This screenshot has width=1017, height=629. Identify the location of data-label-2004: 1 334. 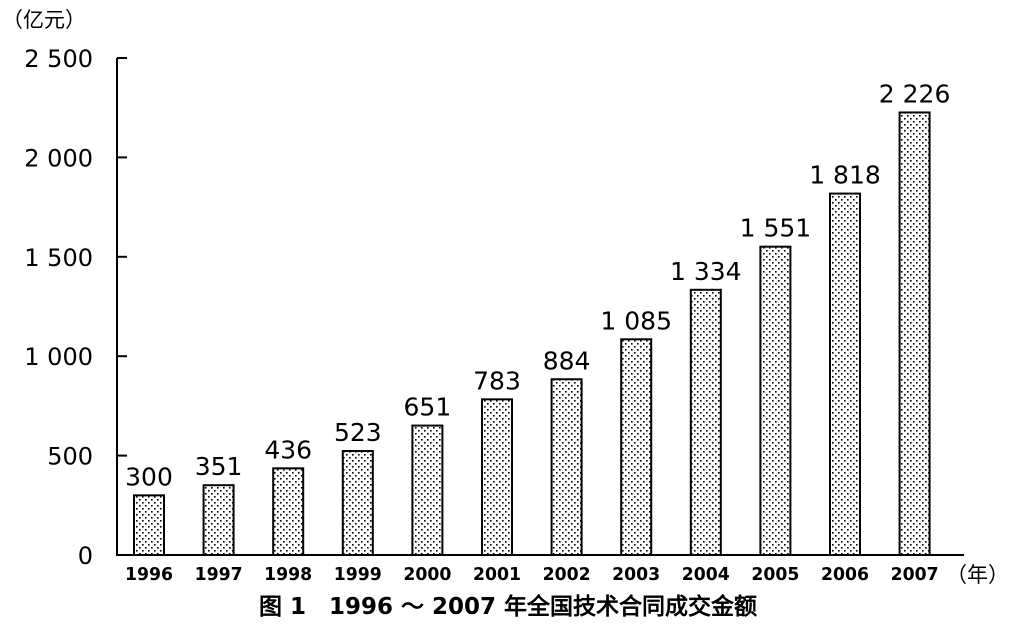
(706, 271).